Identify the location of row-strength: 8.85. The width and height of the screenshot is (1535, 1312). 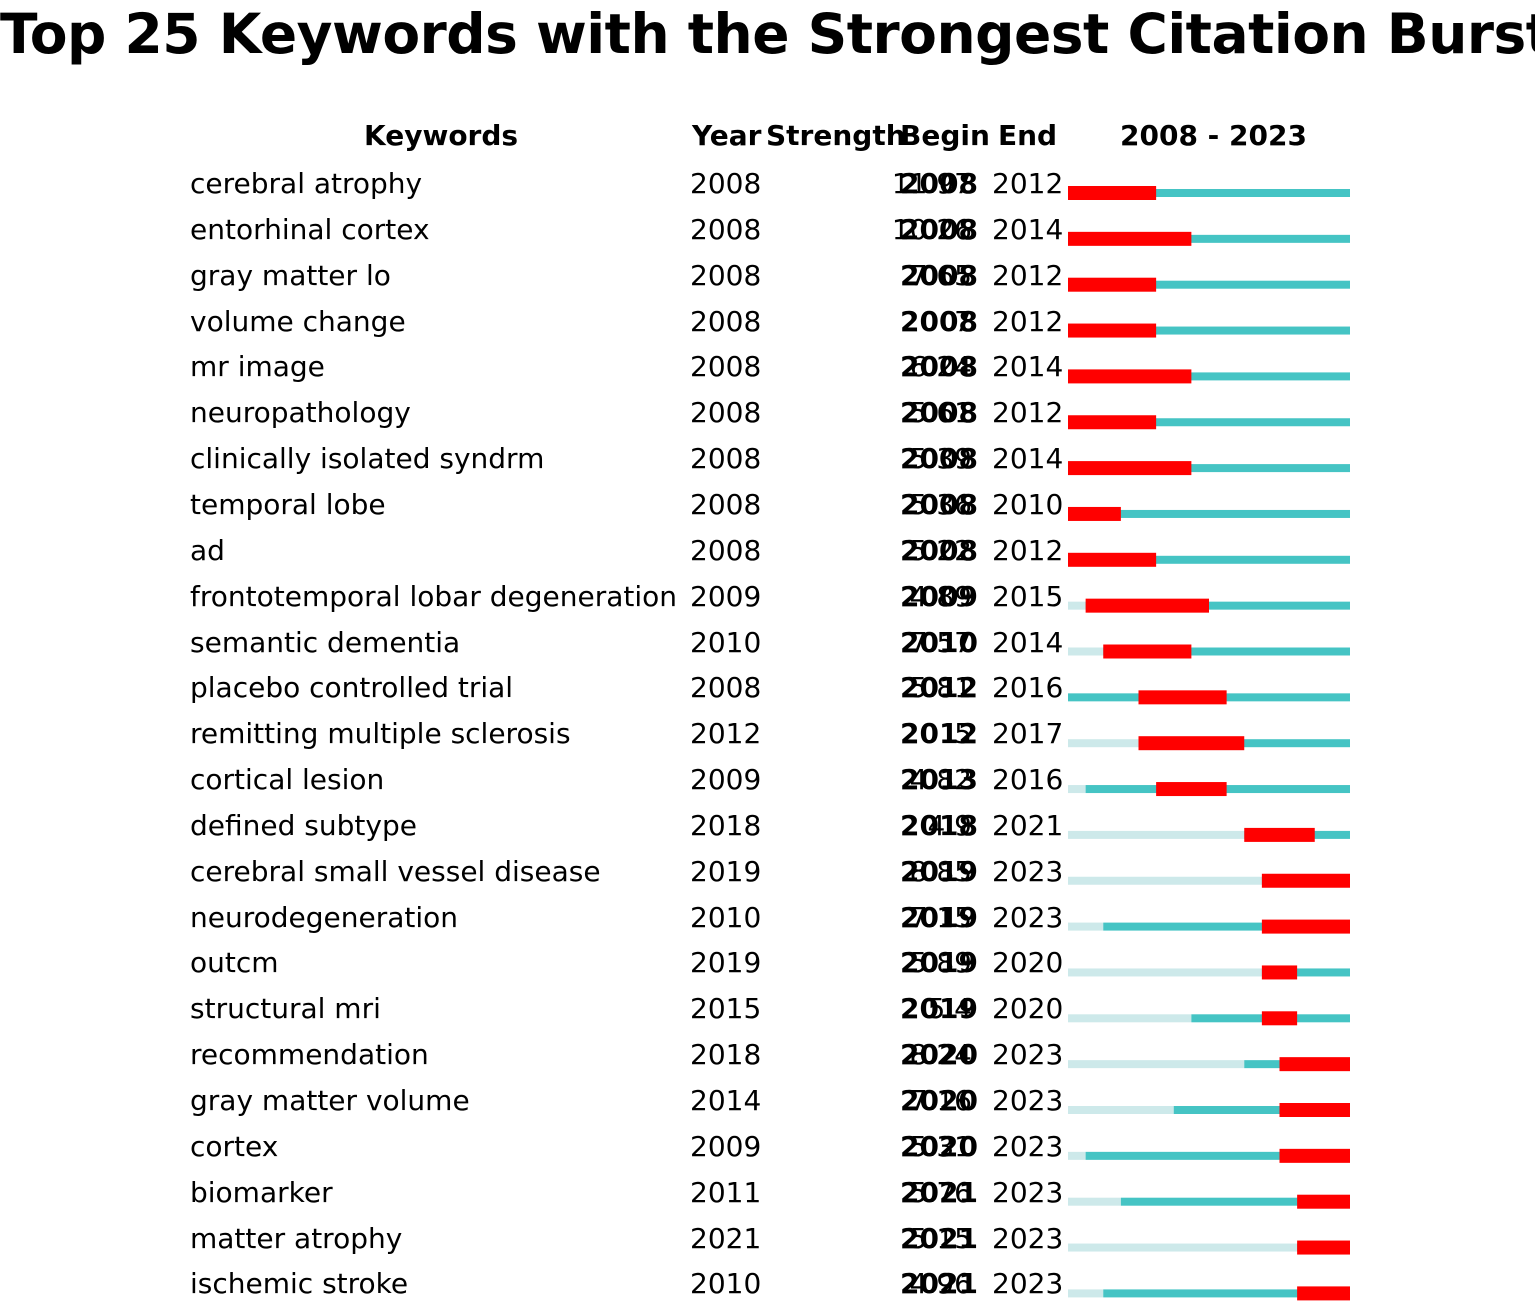
(940, 871).